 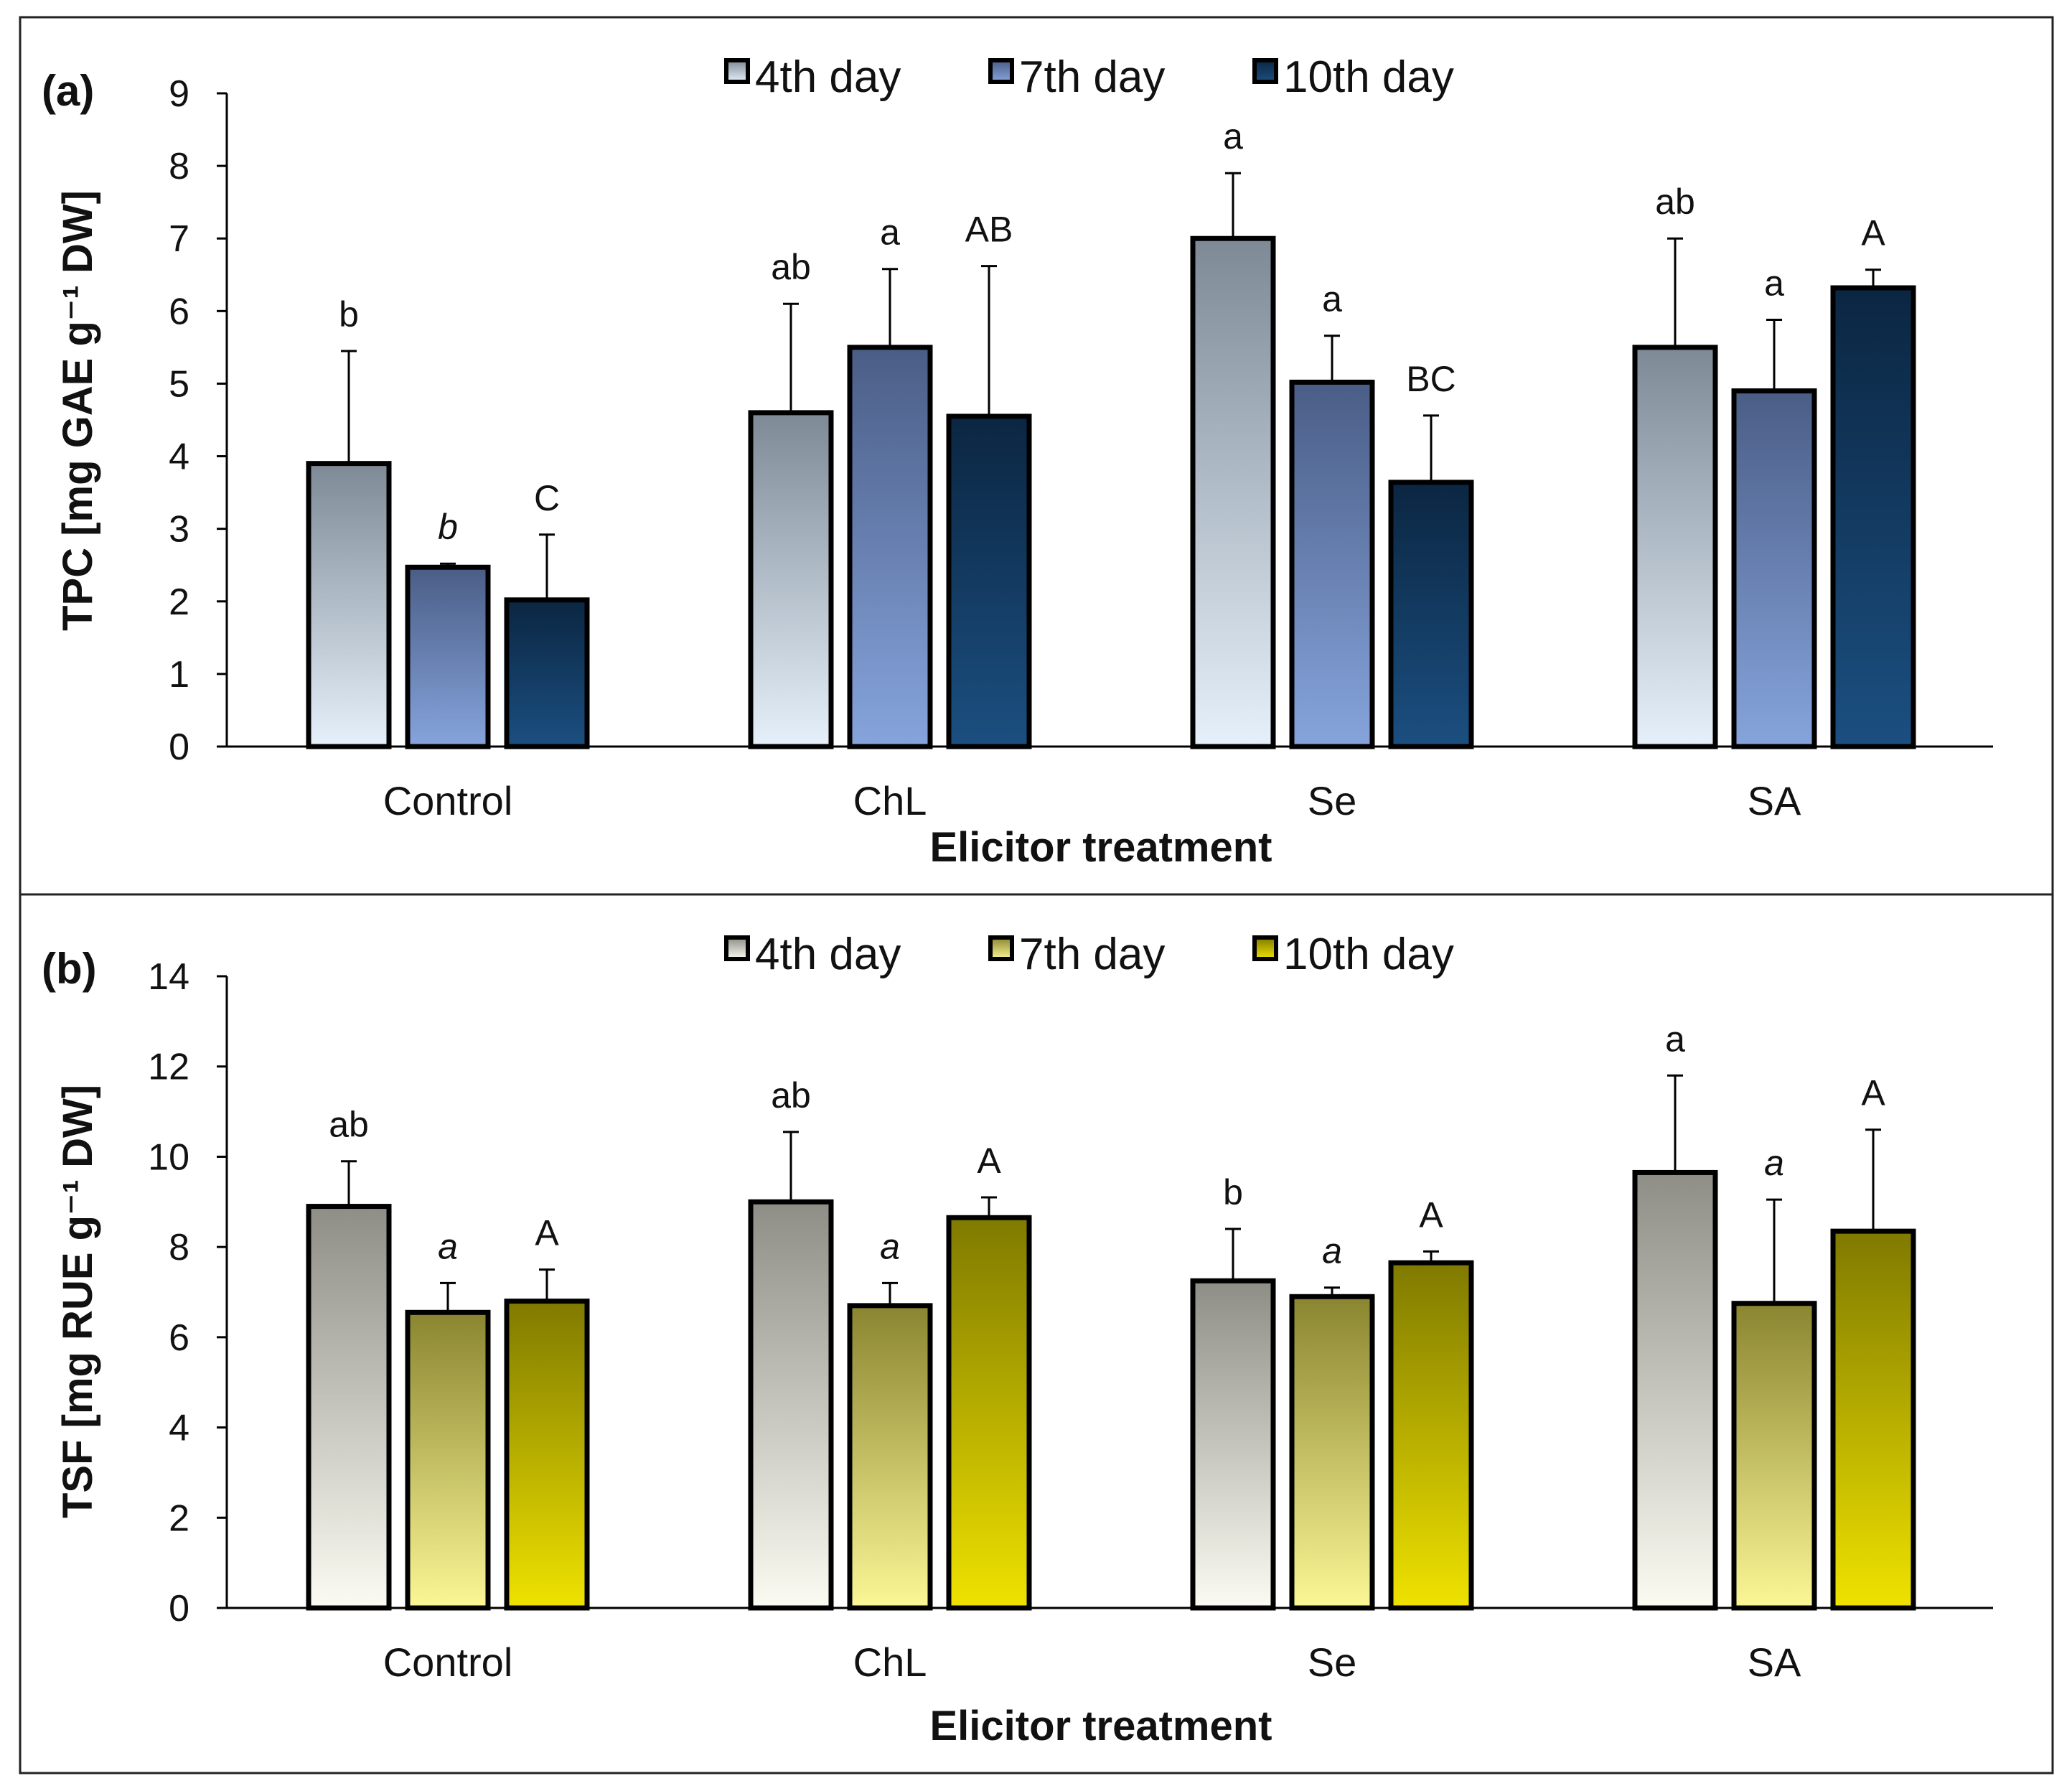 I want to click on panel-a-label: (a), so click(x=68, y=91).